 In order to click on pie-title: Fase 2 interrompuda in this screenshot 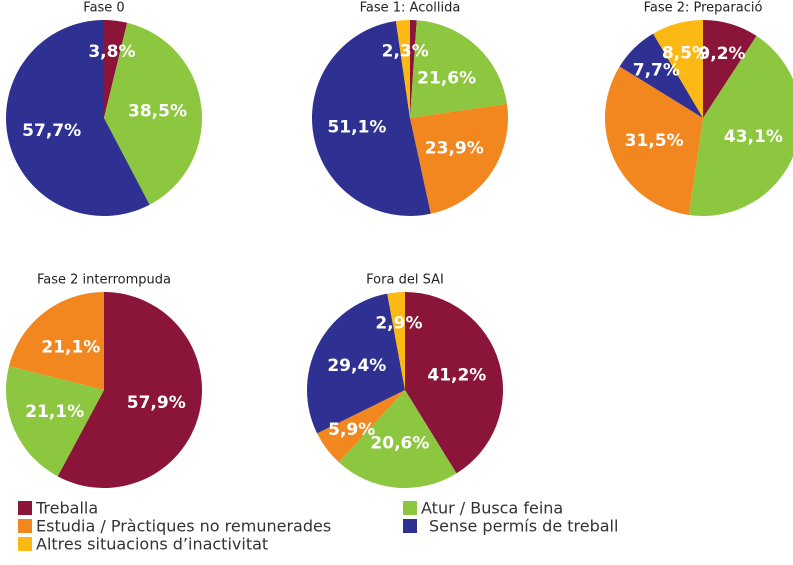, I will do `click(104, 280)`.